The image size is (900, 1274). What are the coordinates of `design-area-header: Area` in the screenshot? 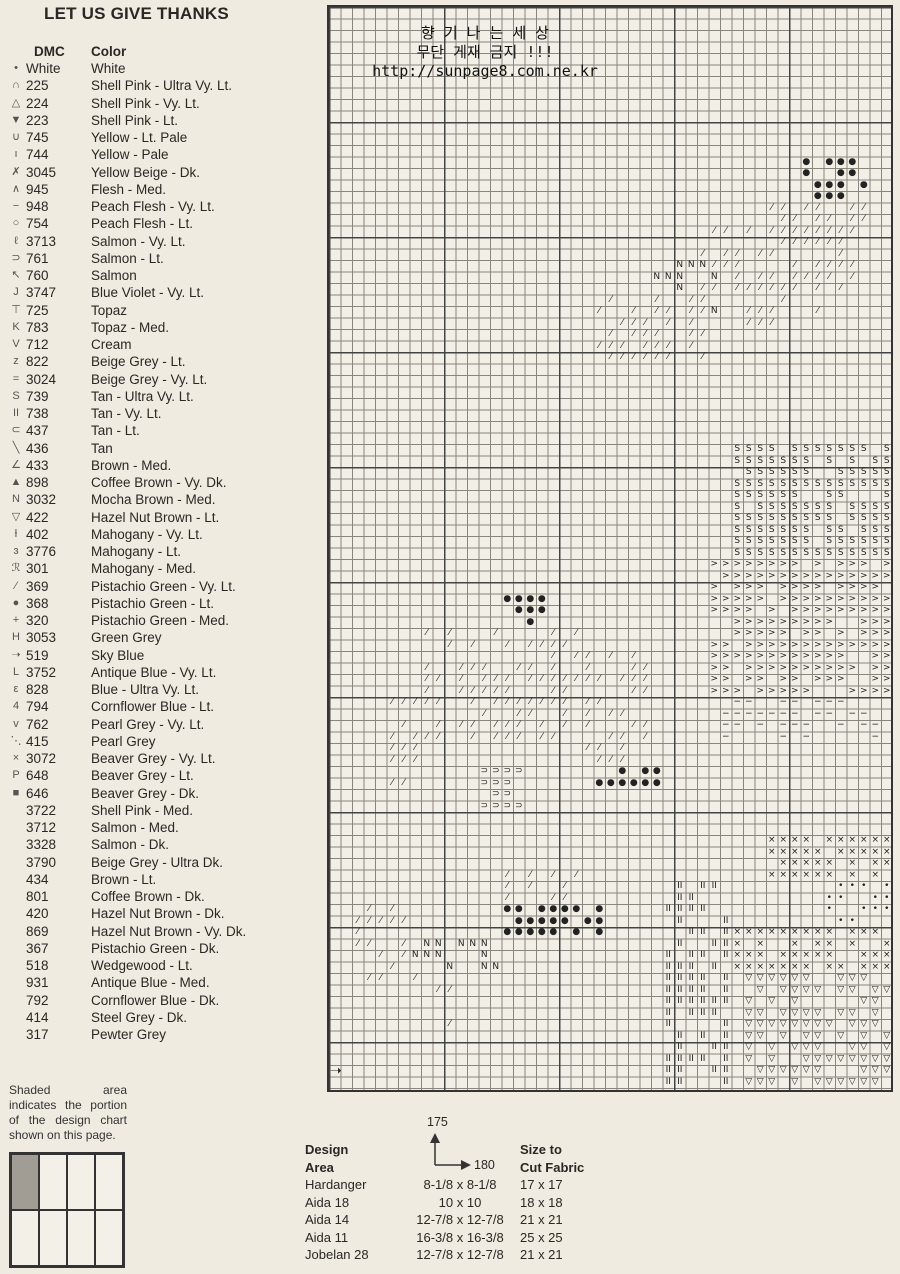 It's located at (319, 1167).